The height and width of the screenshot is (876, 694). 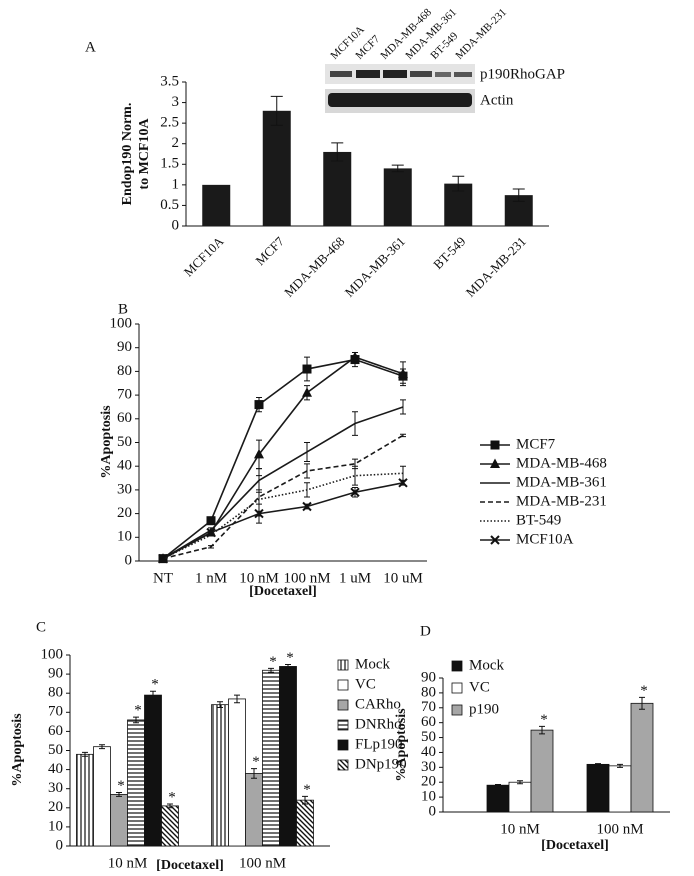 I want to click on x-tick-label: BT-549, so click(x=449, y=253).